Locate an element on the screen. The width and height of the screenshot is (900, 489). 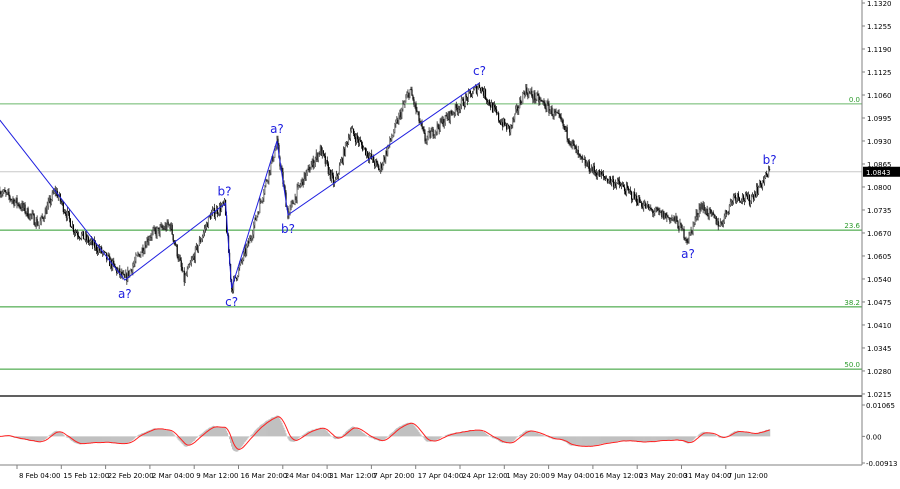
price-tick-label: 1.0995 is located at coordinates (879, 119).